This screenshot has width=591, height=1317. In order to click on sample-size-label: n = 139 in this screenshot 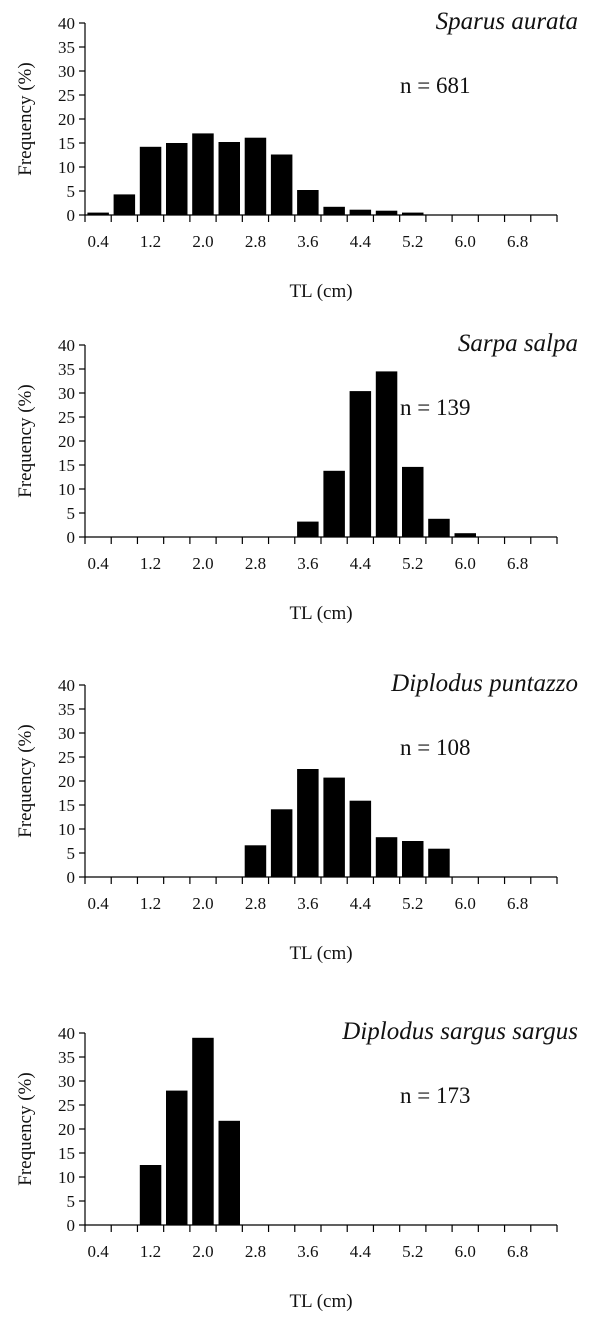, I will do `click(435, 407)`.